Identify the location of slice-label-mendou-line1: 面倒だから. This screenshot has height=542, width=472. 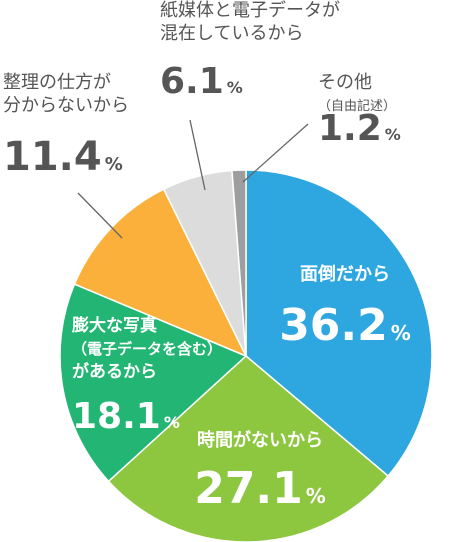
(345, 274).